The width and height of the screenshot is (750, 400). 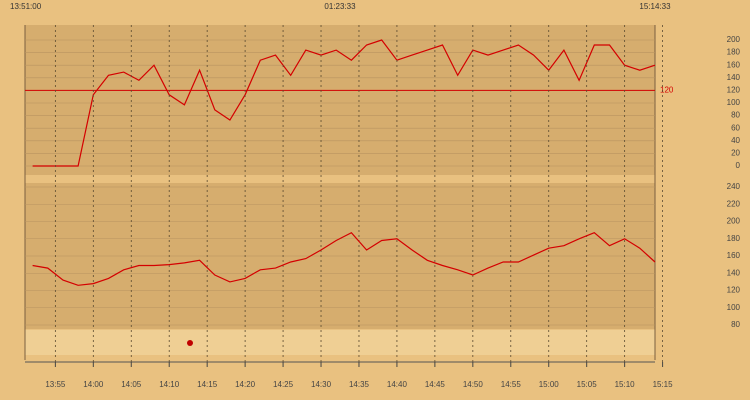 I want to click on y-tick-label: 220, so click(x=734, y=203).